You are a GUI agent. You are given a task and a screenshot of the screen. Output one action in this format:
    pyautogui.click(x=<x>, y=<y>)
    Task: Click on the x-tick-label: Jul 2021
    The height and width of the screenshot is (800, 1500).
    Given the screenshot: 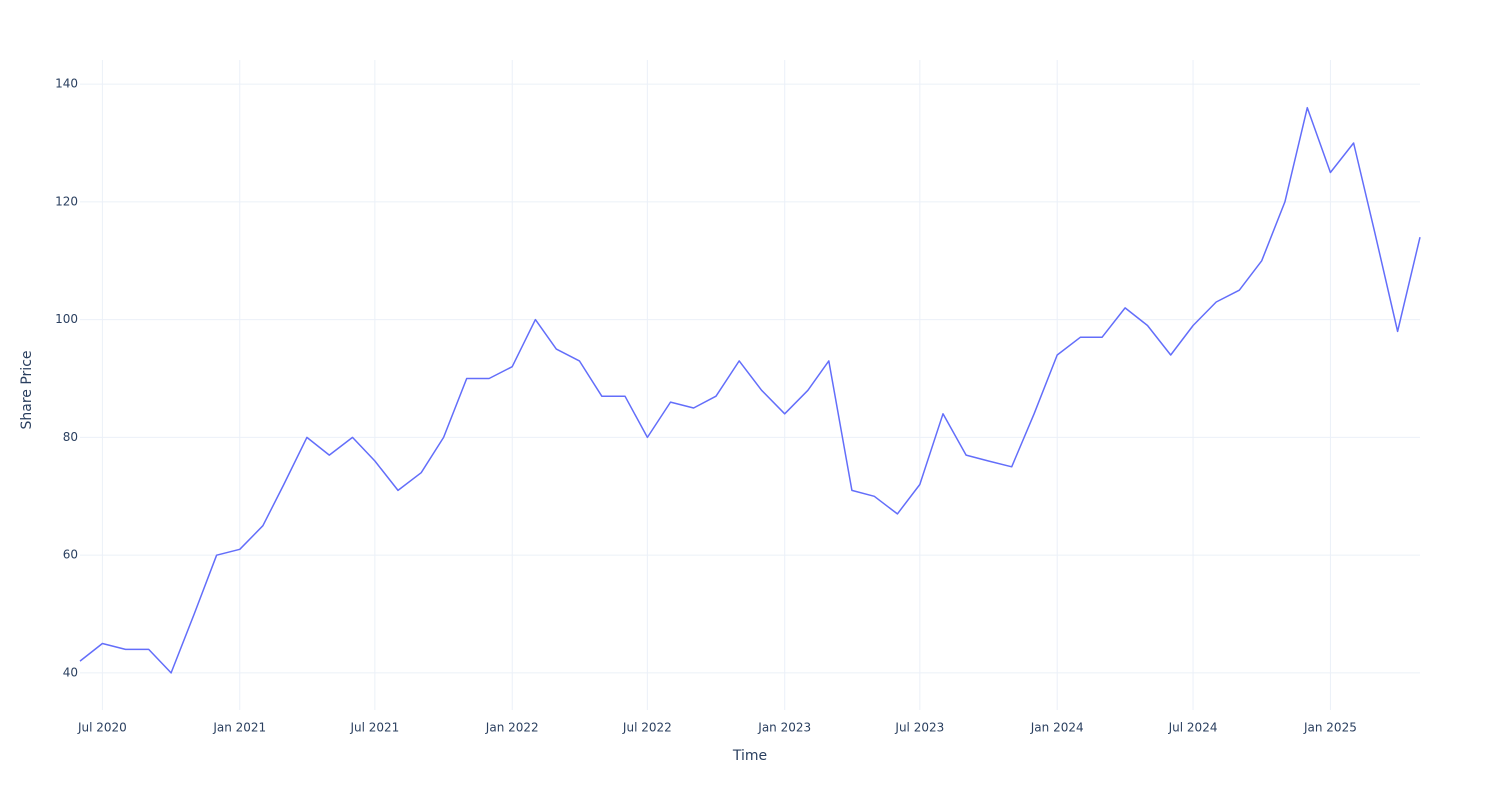 What is the action you would take?
    pyautogui.click(x=374, y=728)
    